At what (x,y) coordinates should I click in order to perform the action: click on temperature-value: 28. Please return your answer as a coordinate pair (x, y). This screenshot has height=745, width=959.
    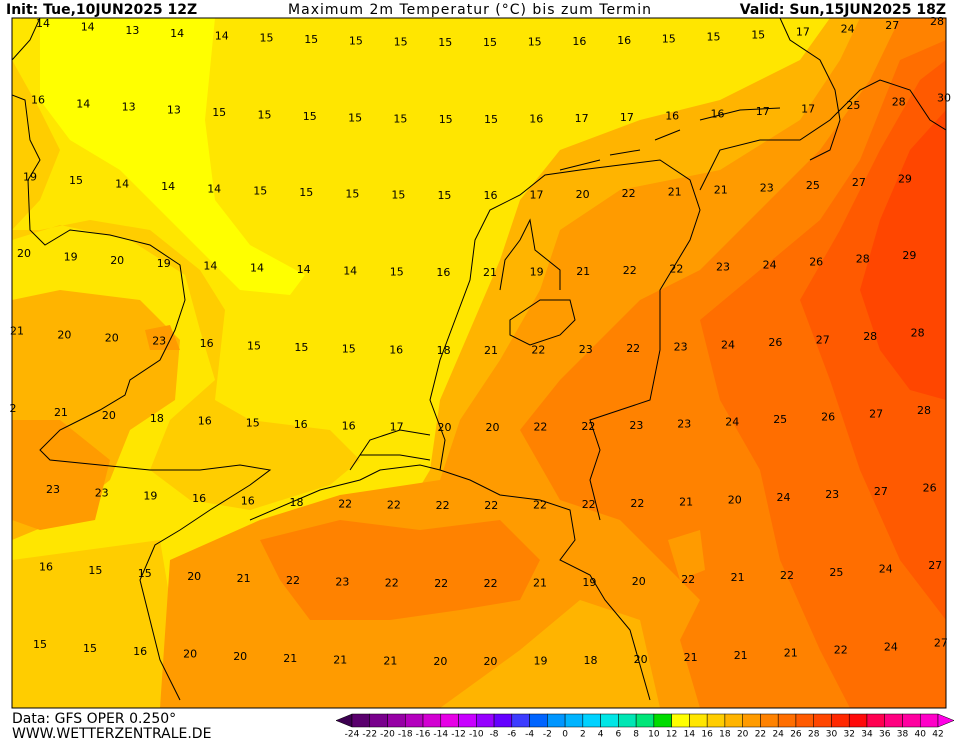
    Looking at the image, I should click on (863, 259).